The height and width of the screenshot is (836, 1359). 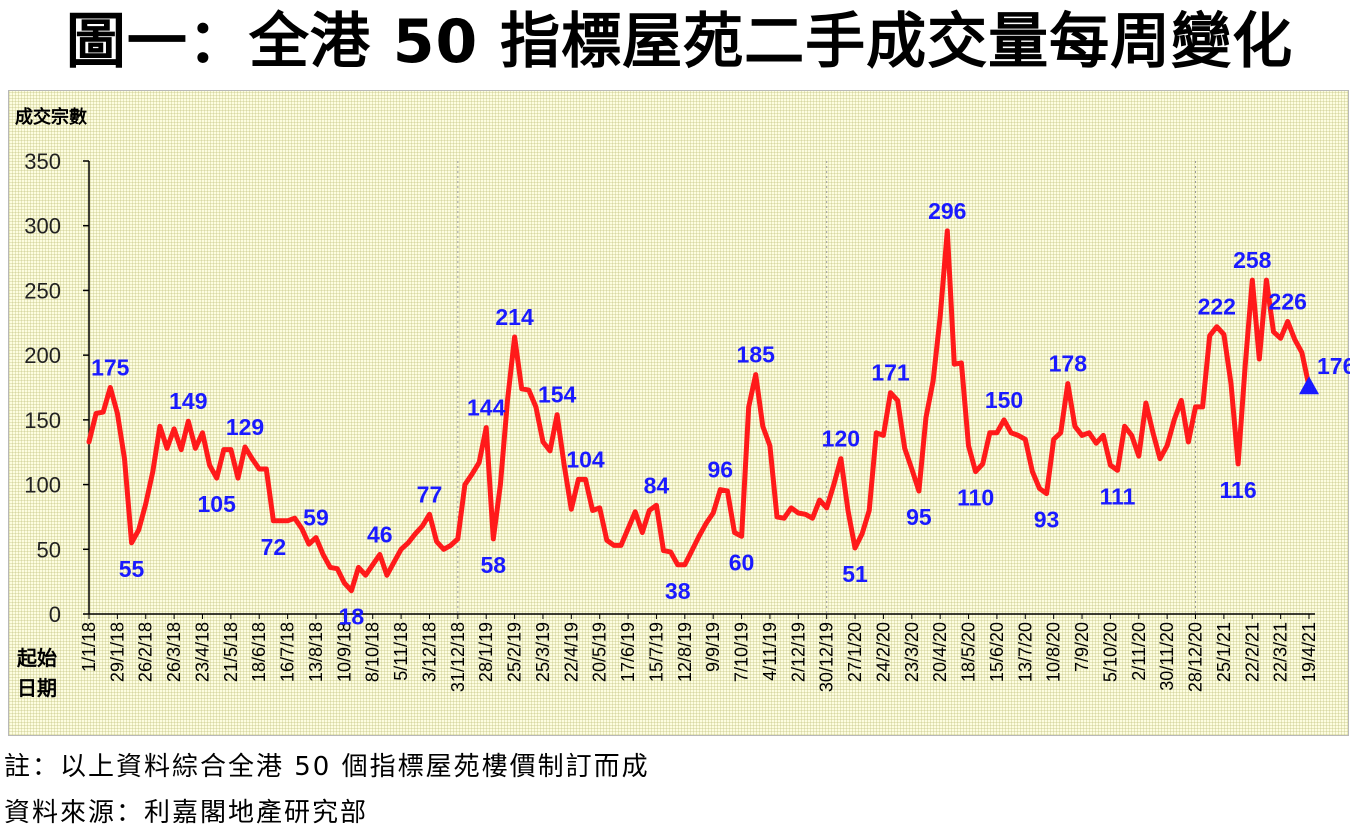 I want to click on data-label: 93, so click(x=1047, y=520).